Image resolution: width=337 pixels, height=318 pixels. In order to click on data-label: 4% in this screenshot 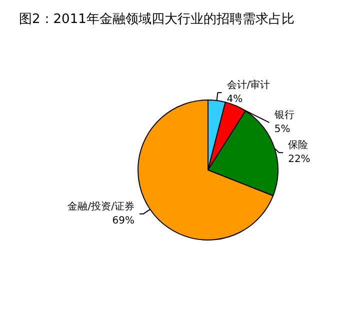, I will do `click(234, 100)`.